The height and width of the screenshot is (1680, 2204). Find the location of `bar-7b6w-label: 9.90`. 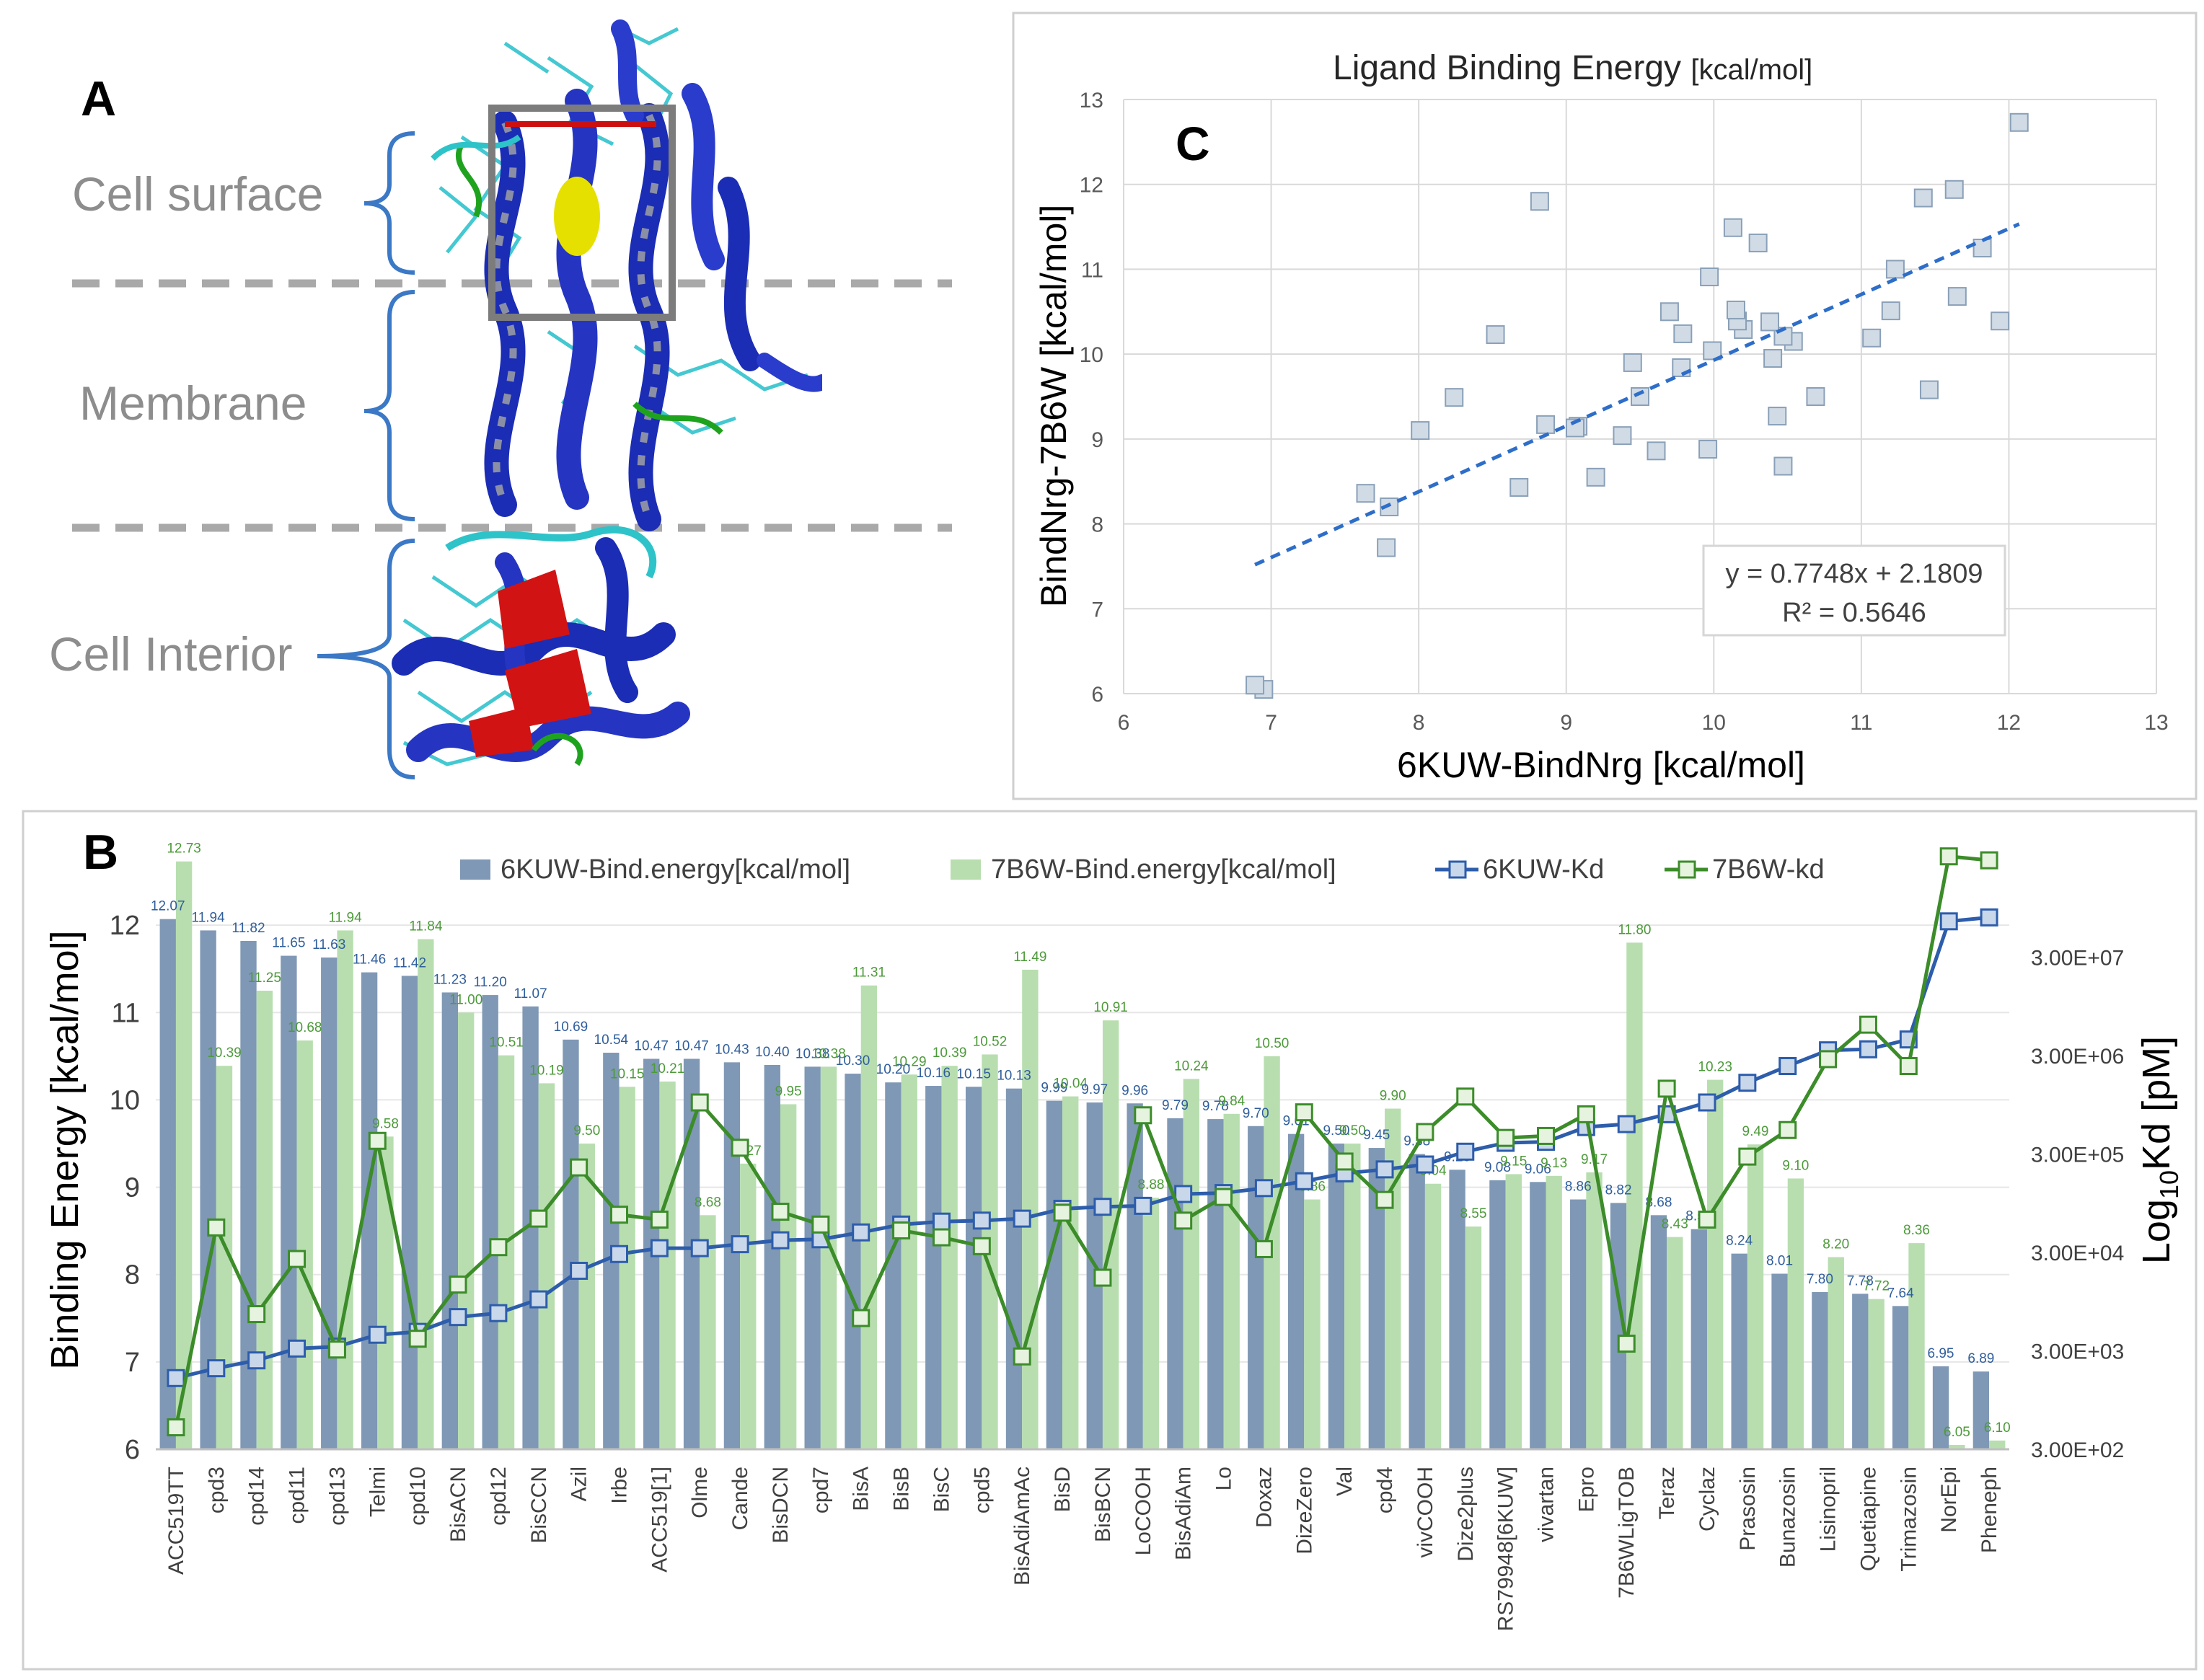

bar-7b6w-label: 9.90 is located at coordinates (1393, 1096).